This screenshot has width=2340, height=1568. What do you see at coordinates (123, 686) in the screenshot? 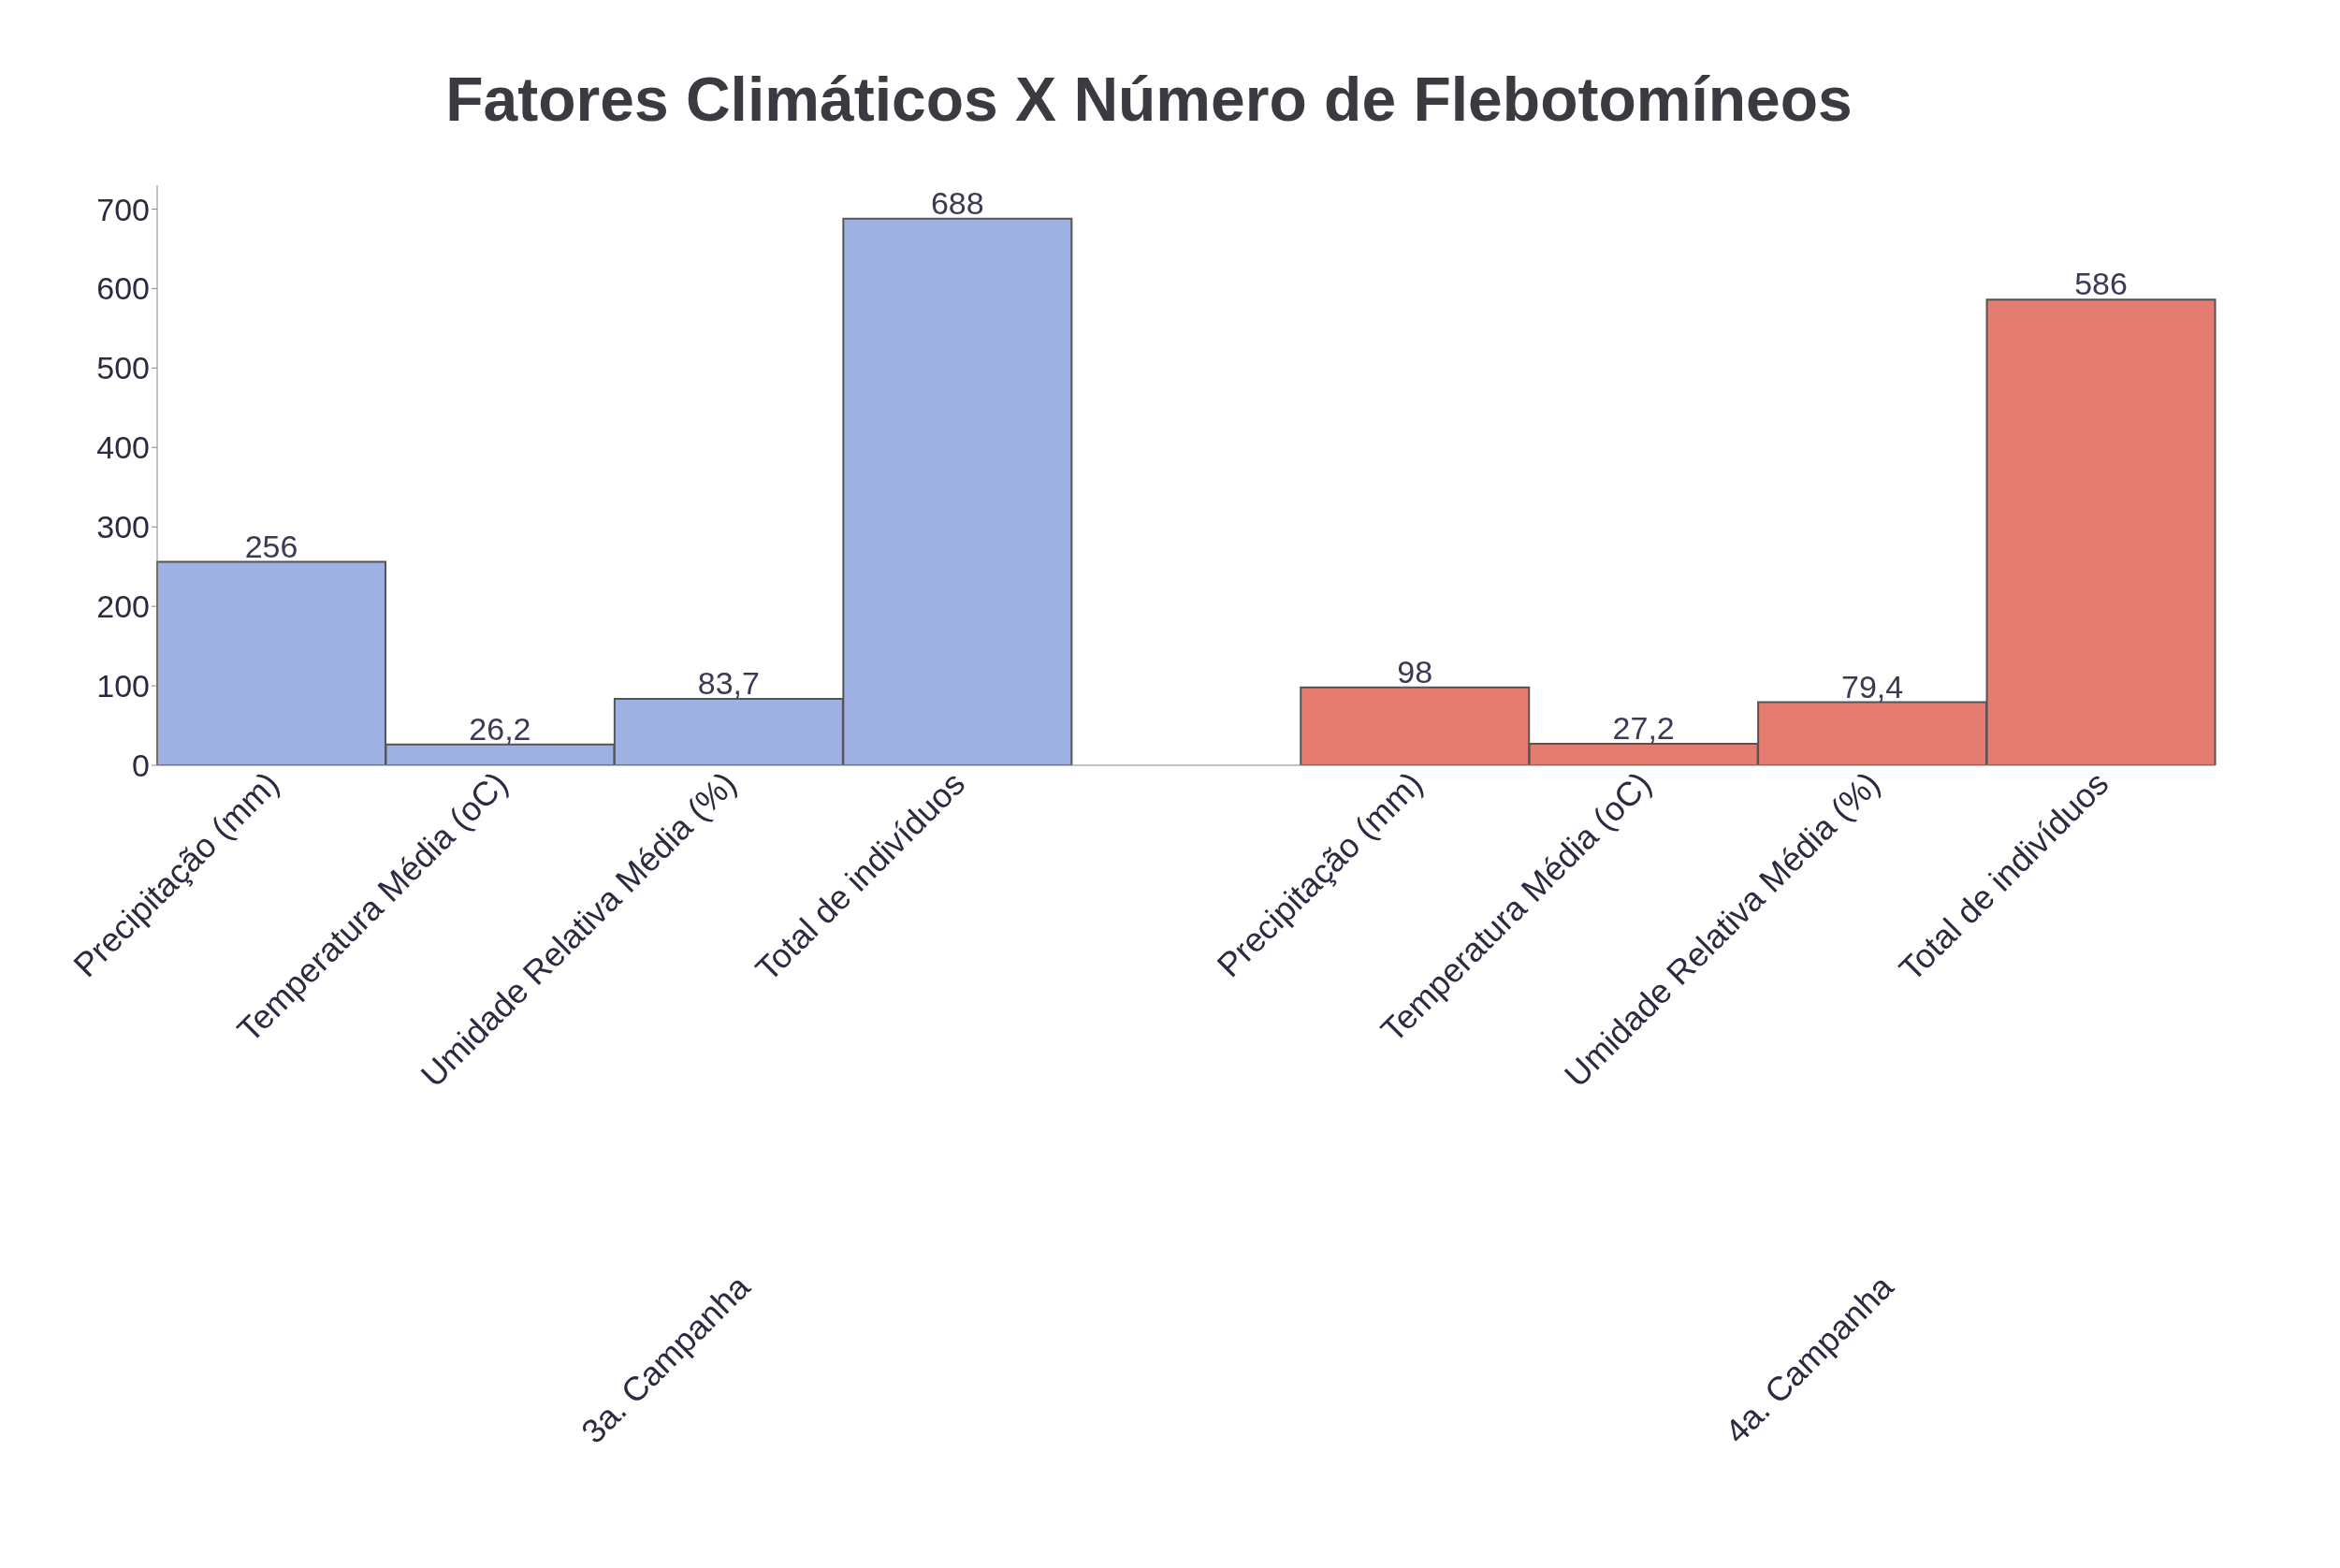
I see `y-tick-label: 100` at bounding box center [123, 686].